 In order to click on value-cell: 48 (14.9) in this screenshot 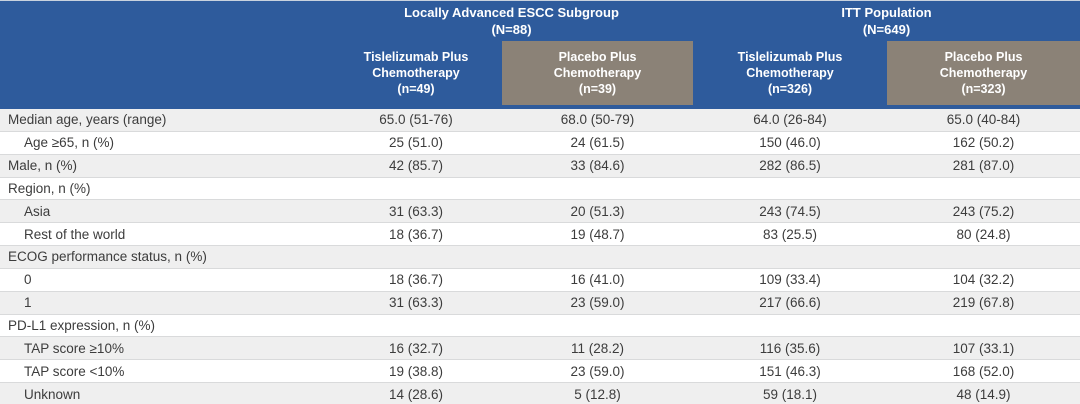, I will do `click(983, 394)`.